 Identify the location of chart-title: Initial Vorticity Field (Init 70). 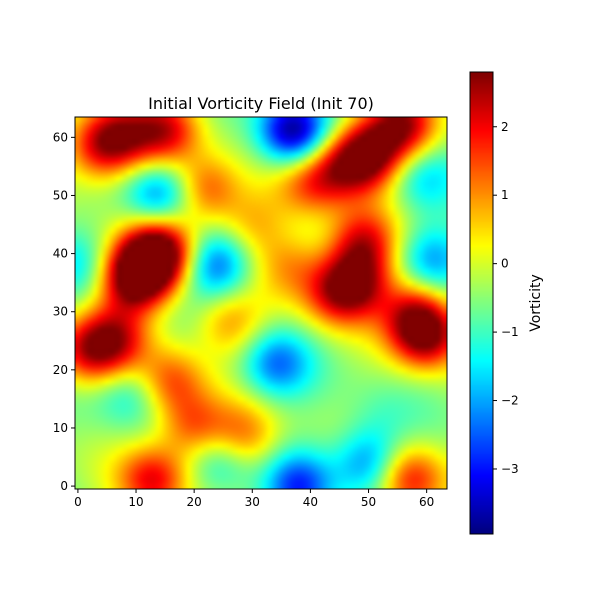
(261, 103).